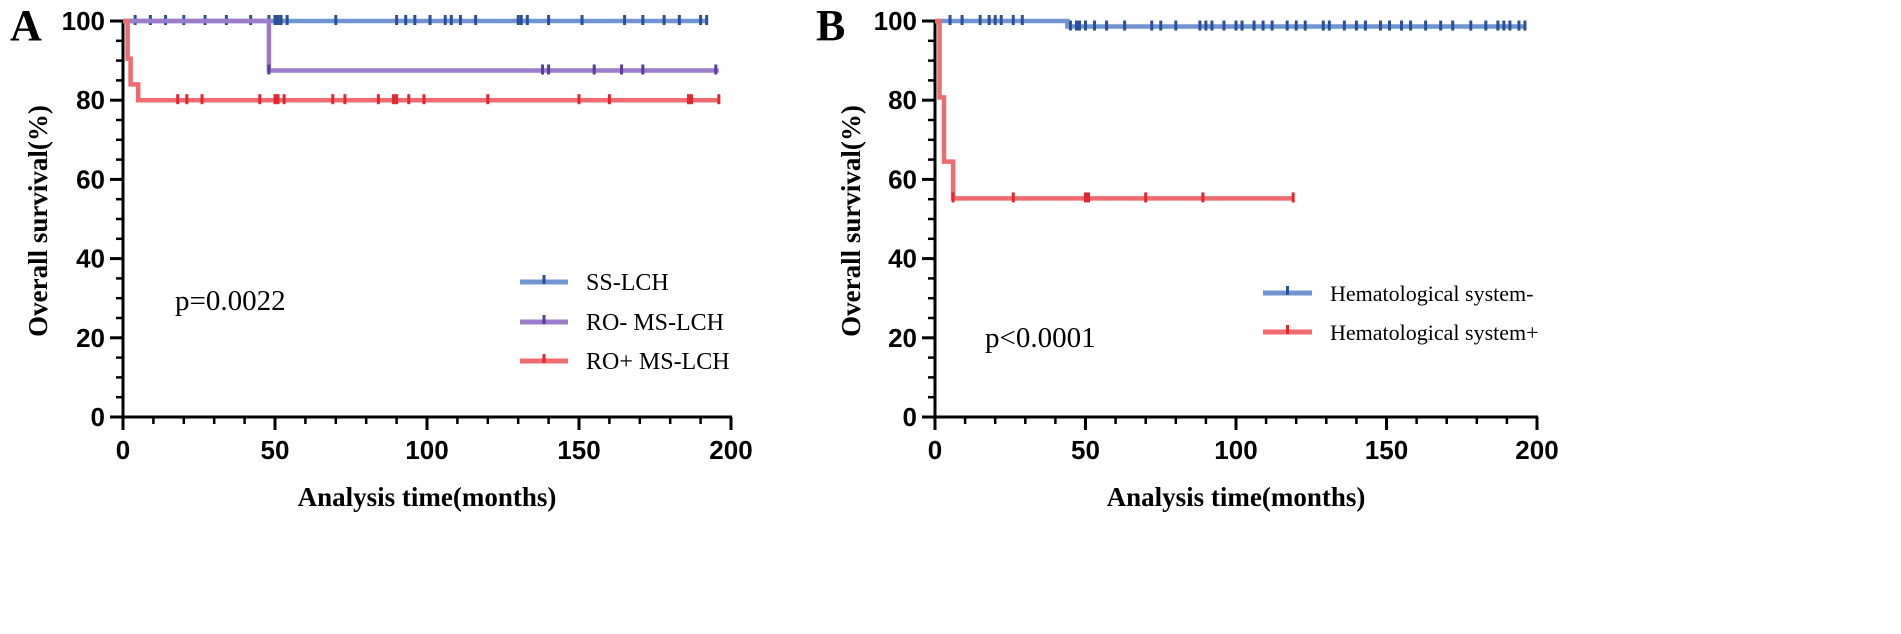  I want to click on p-value-annotation: p=0.0022, so click(230, 301).